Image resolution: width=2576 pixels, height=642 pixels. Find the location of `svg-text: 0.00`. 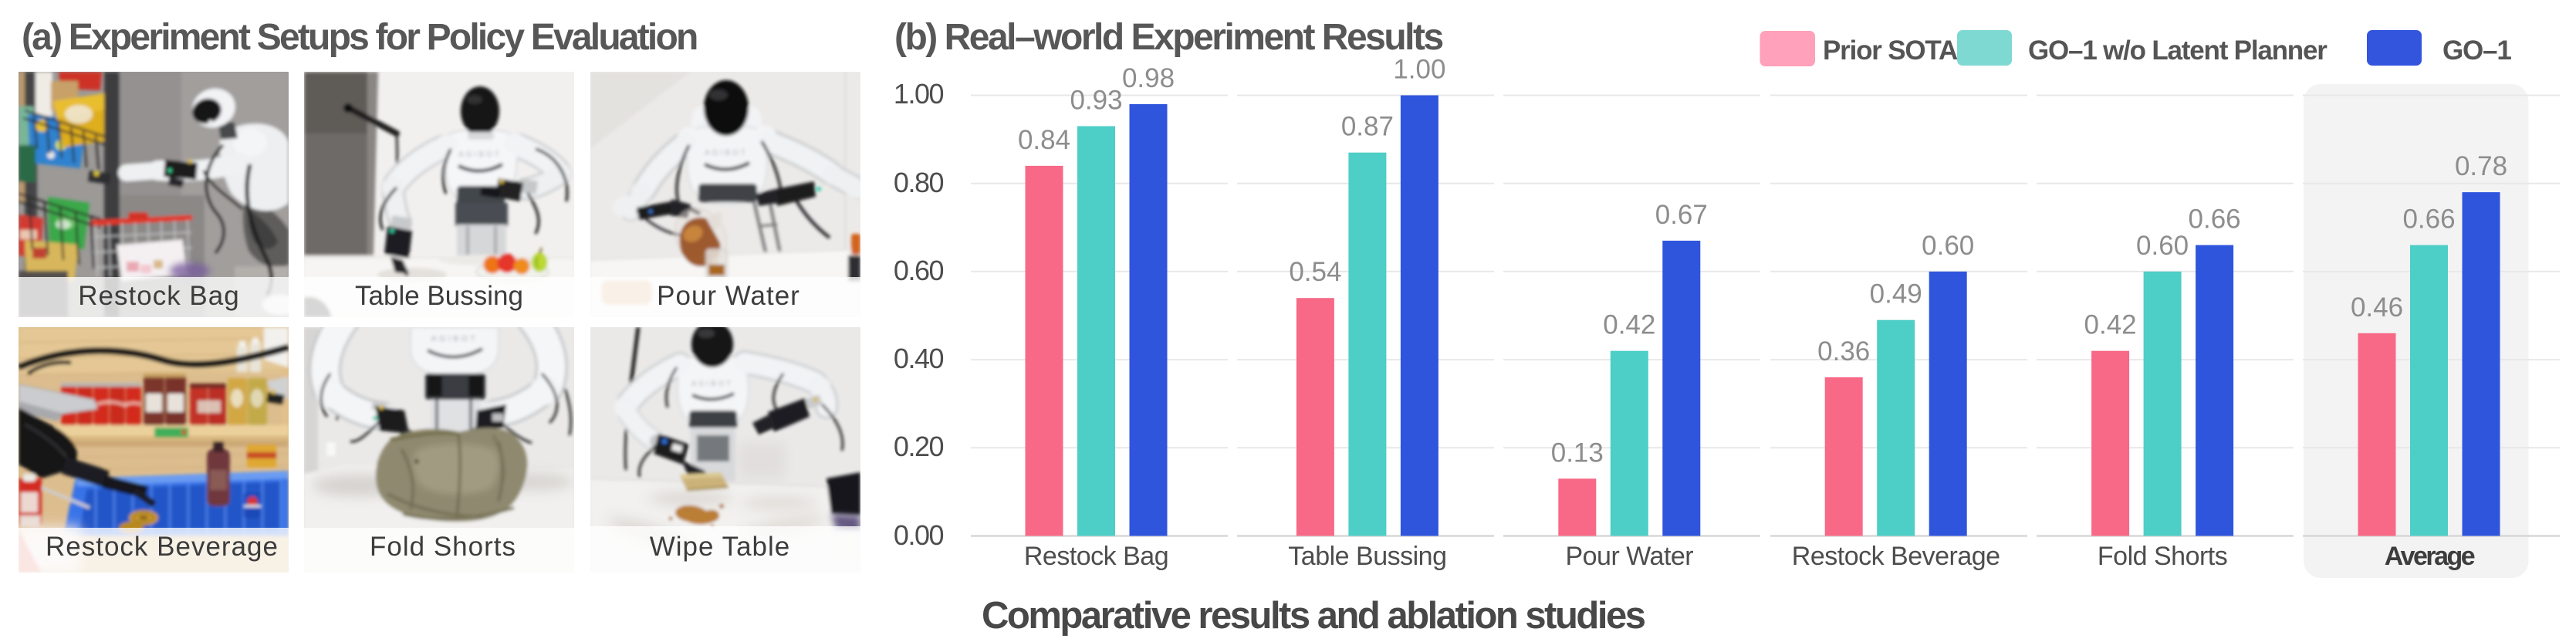

svg-text: 0.00 is located at coordinates (919, 535).